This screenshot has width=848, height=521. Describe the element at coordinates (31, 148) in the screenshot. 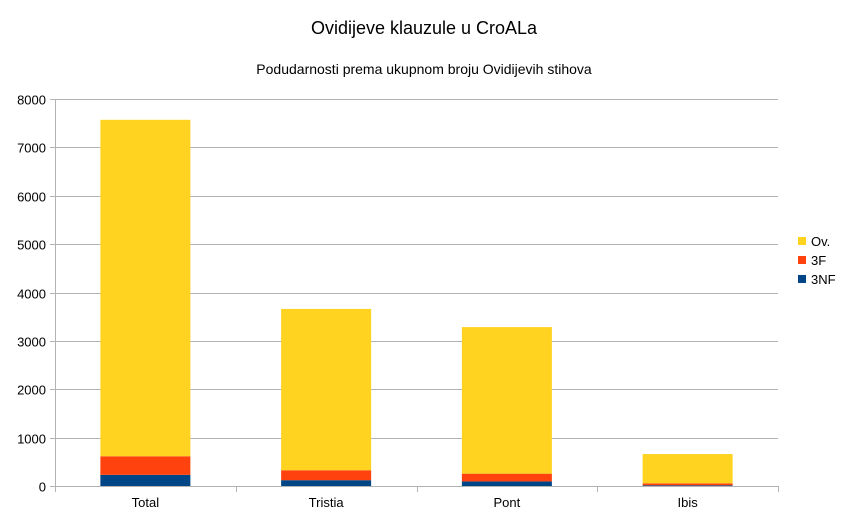

I see `y-tick-label: 7000` at that location.